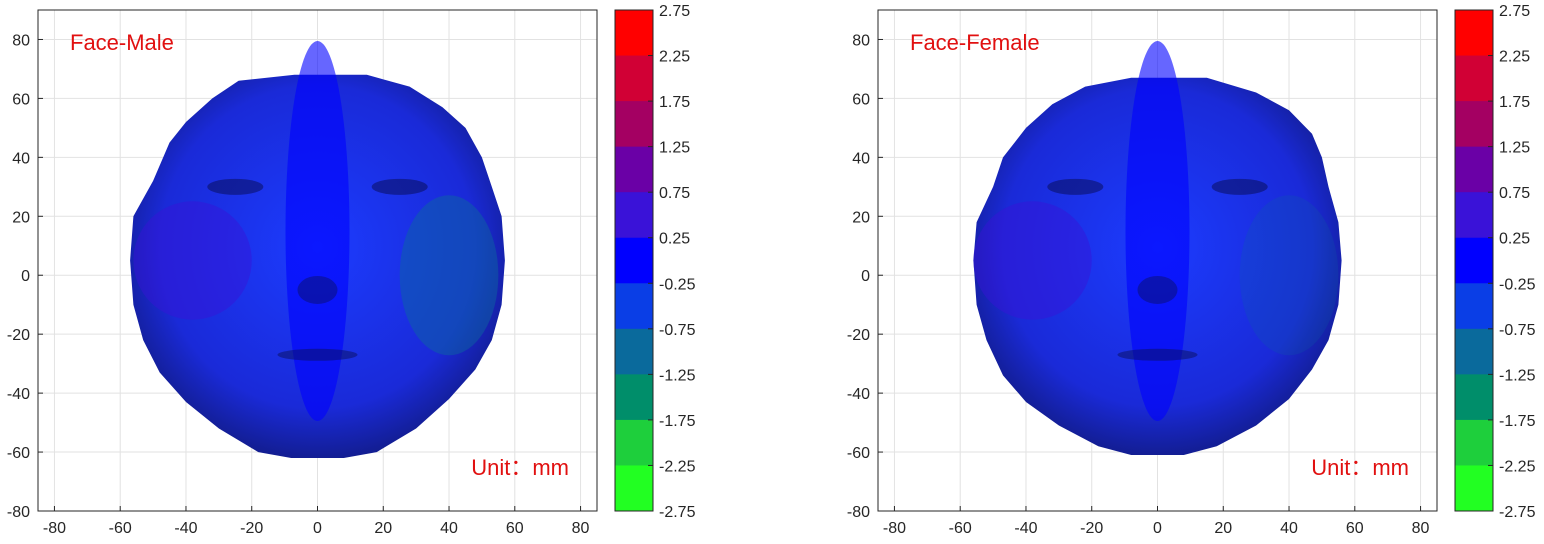  What do you see at coordinates (122, 42) in the screenshot?
I see `chart-title: Face-Male` at bounding box center [122, 42].